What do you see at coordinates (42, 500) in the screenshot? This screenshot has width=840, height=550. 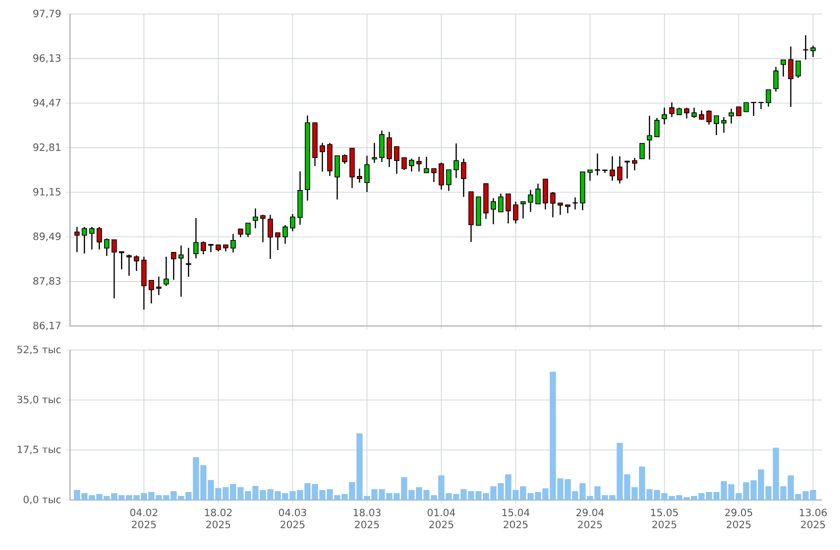 I see `y-tick-label: 0,0 тыс` at bounding box center [42, 500].